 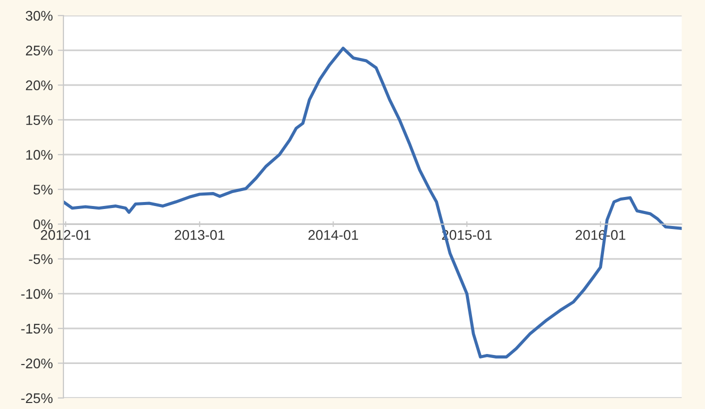 I want to click on y-tick-label: 10%, so click(x=39, y=155).